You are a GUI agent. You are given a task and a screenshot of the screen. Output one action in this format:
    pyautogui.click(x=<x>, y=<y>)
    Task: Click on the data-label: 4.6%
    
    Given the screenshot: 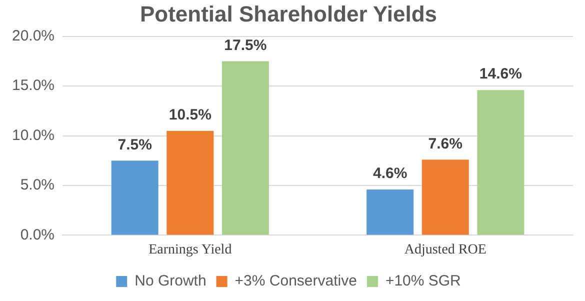 What is the action you would take?
    pyautogui.click(x=390, y=173)
    